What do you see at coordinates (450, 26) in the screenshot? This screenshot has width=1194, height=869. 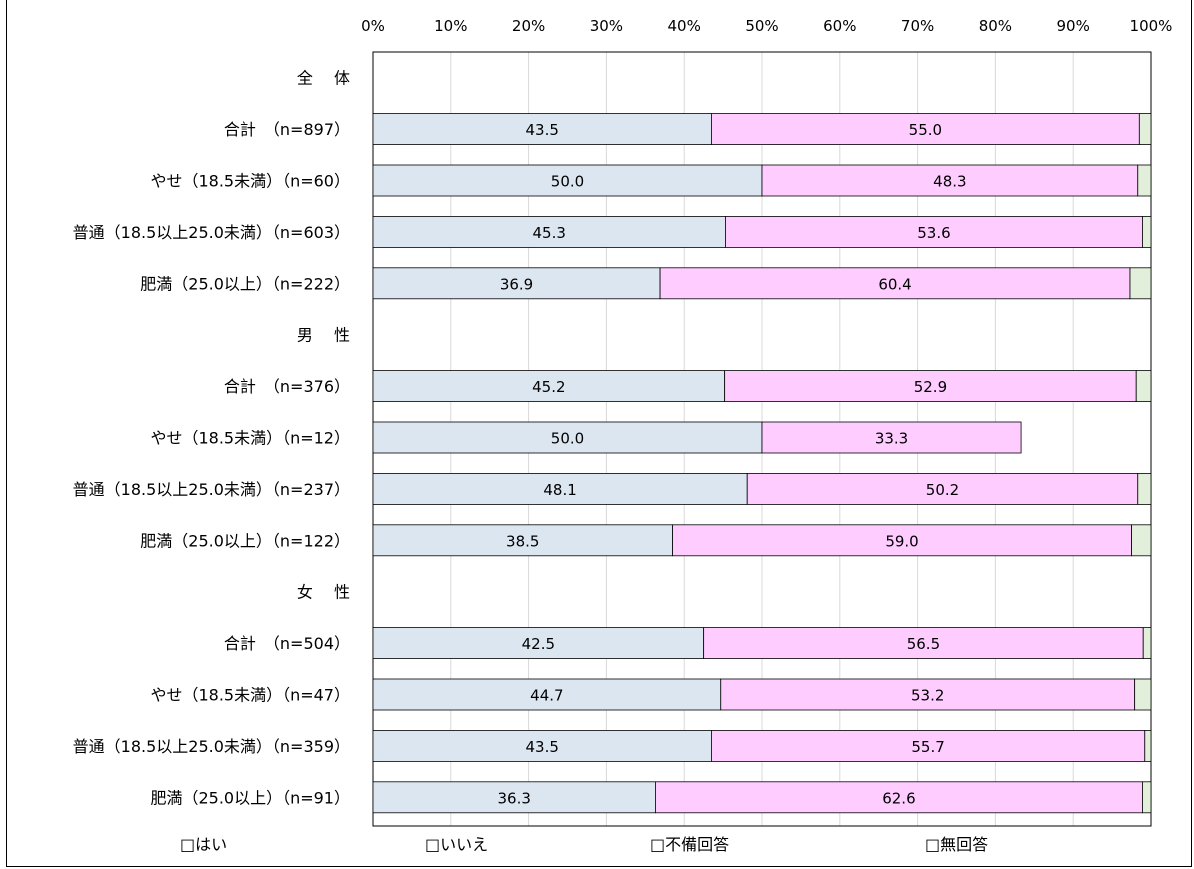 I see `x-tick-label: 10%` at bounding box center [450, 26].